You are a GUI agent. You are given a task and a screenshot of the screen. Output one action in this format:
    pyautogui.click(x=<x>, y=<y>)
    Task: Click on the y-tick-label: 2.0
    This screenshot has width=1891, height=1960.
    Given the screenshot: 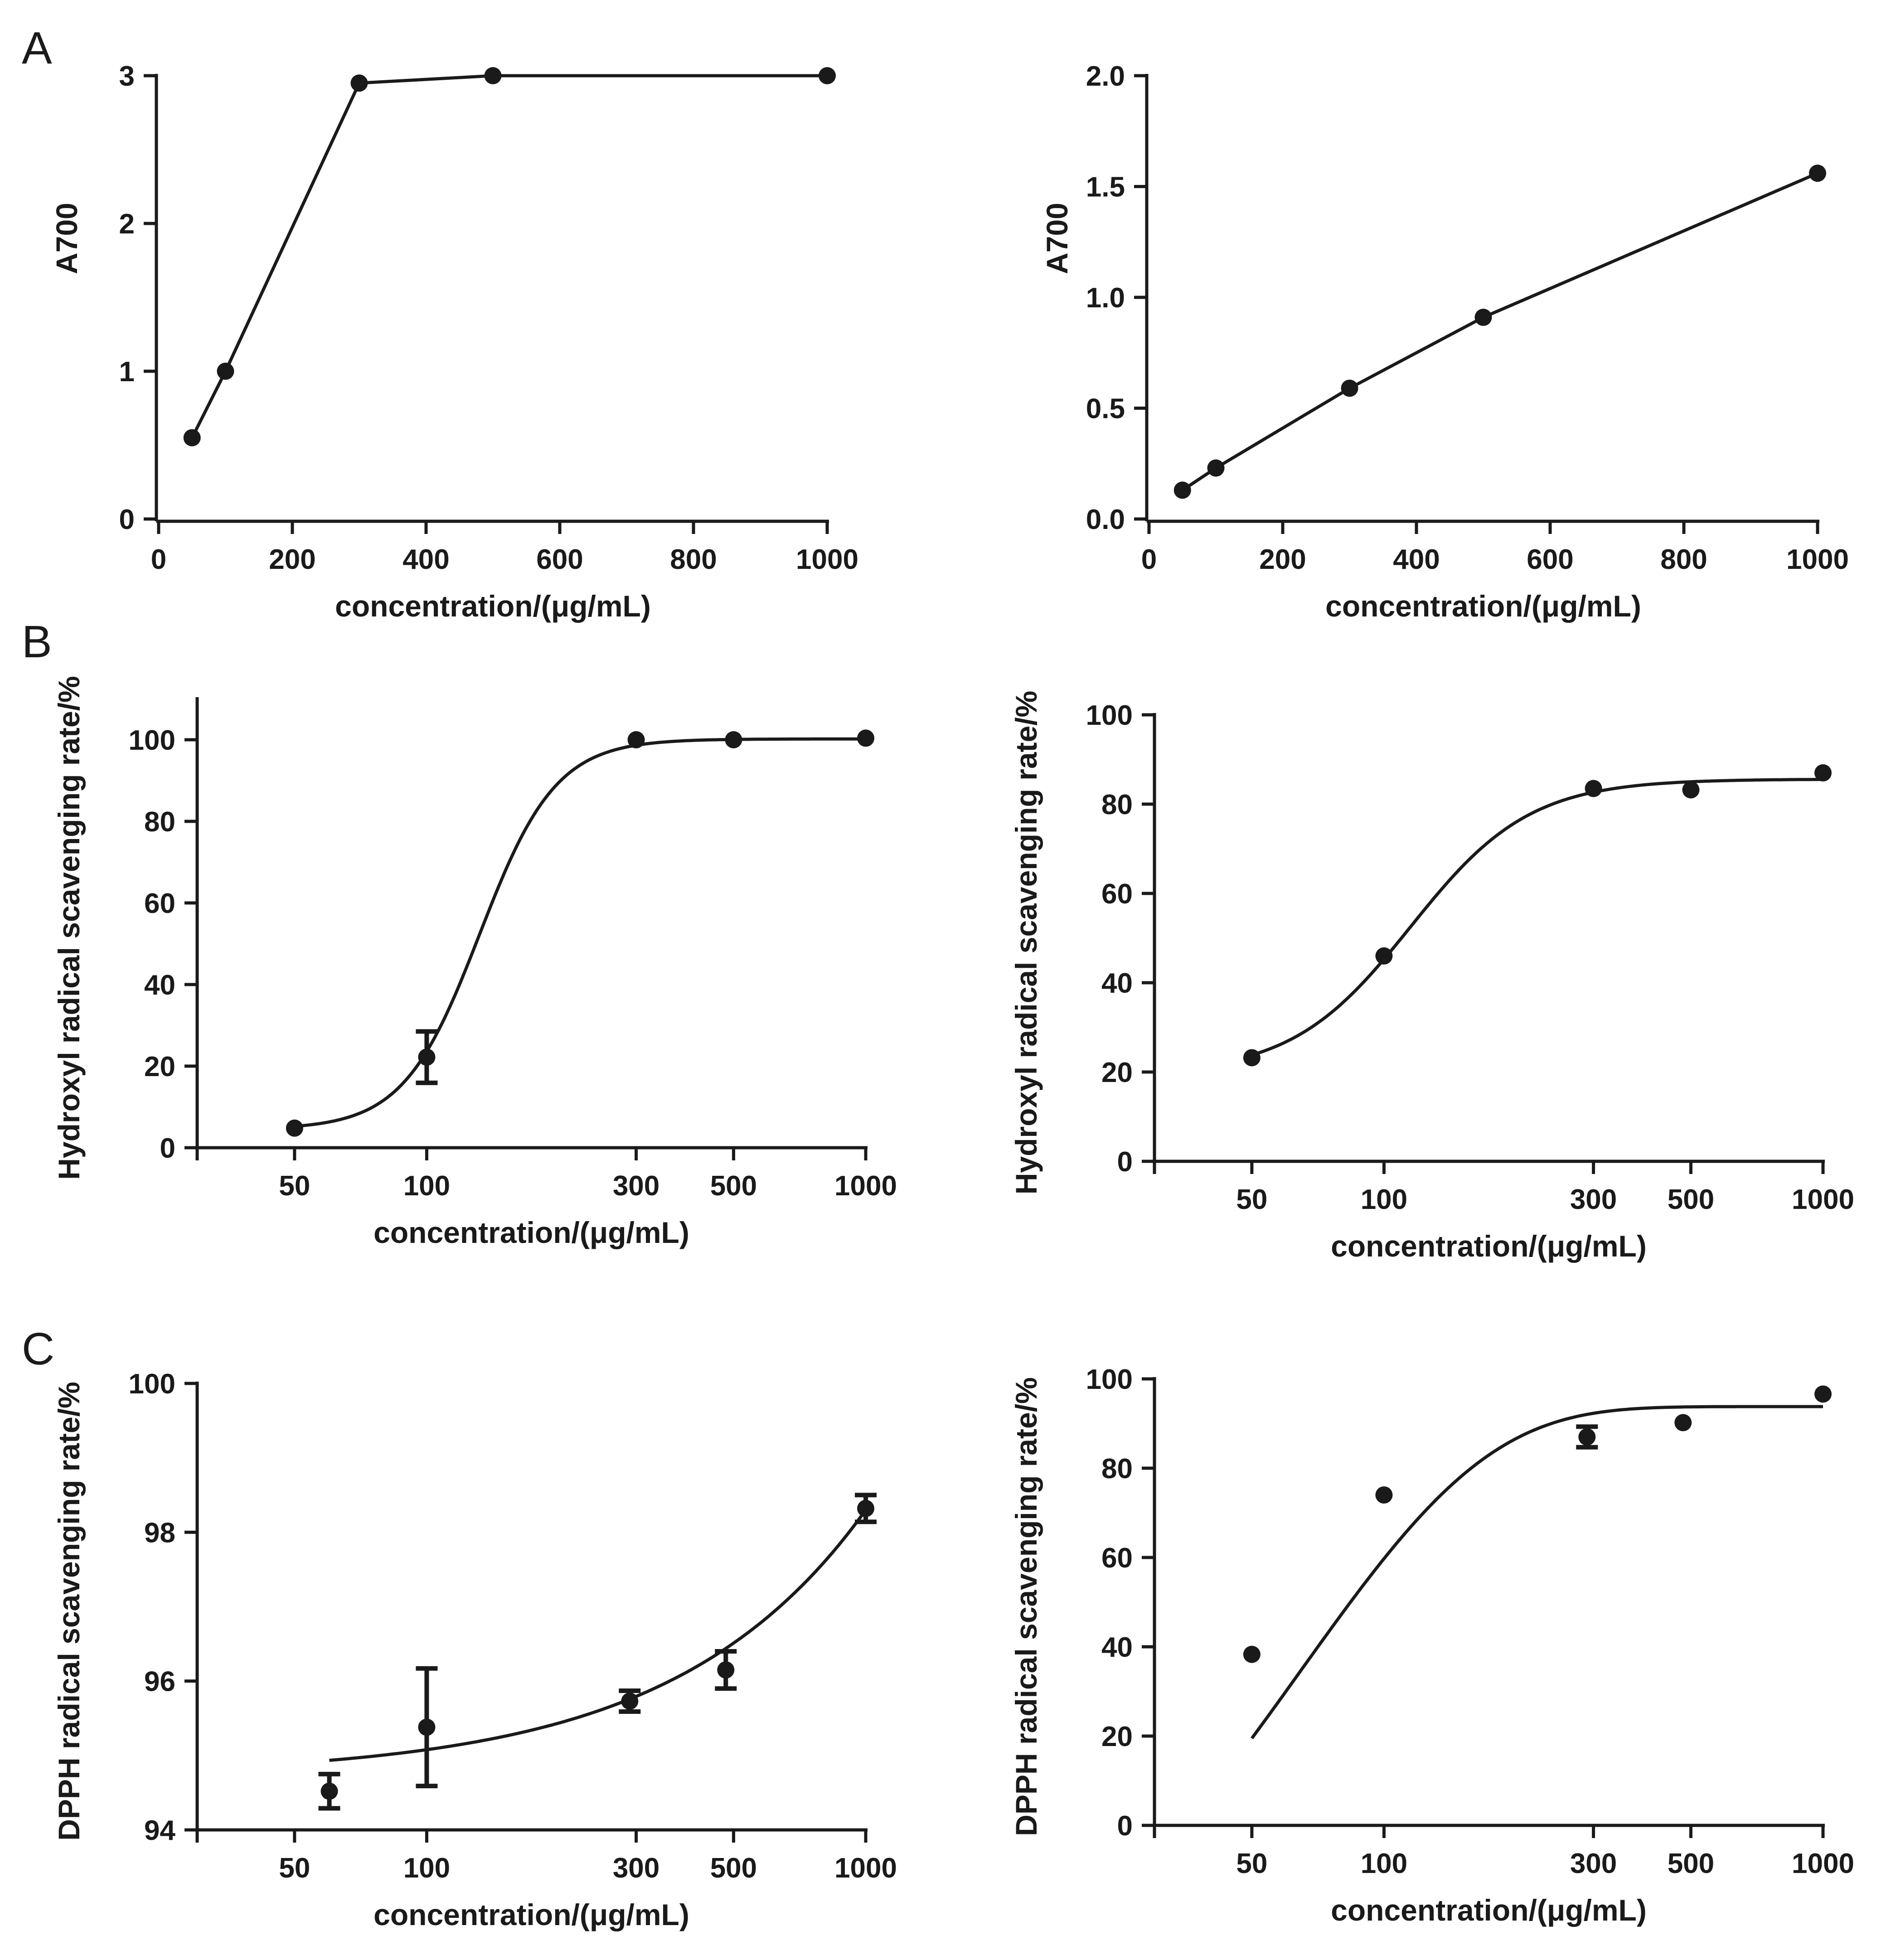 What is the action you would take?
    pyautogui.click(x=1106, y=77)
    